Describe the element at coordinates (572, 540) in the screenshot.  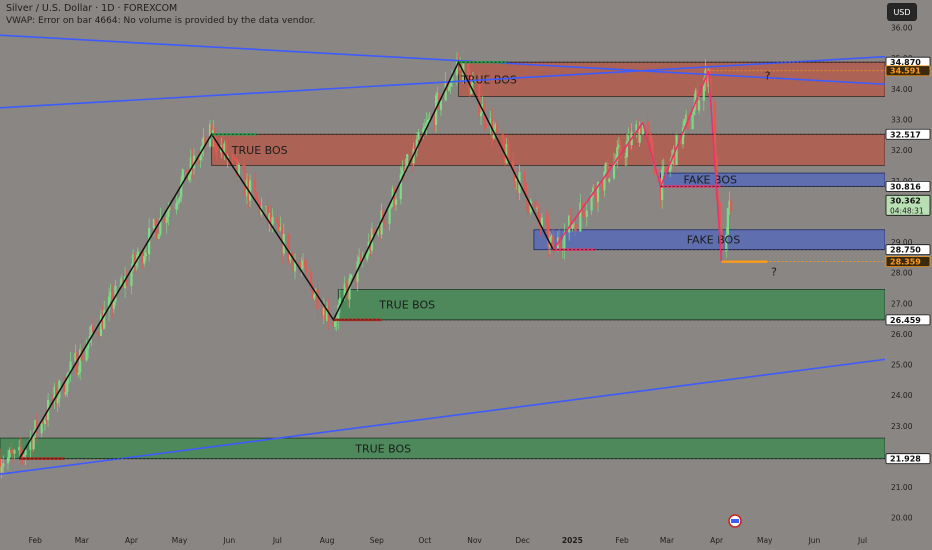
I see `x-tick-label: 2025` at that location.